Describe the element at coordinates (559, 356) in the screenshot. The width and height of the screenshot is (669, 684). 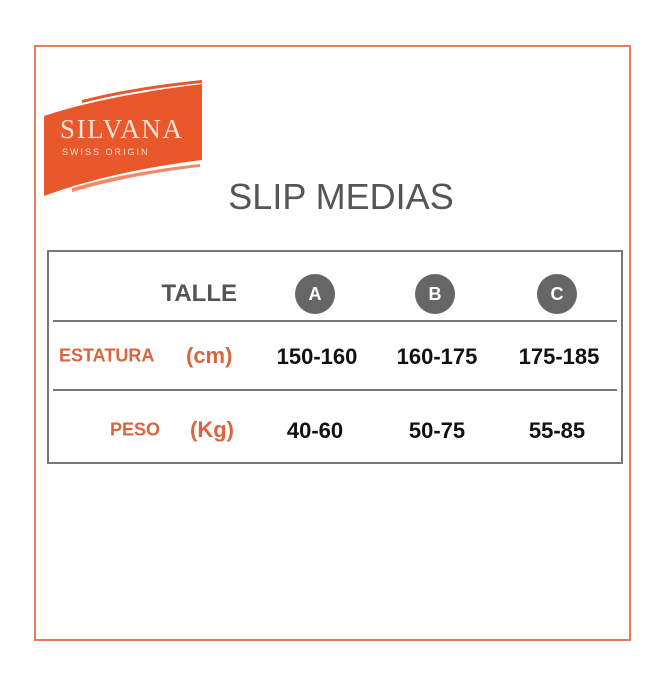
I see `estatura-c: 175-185` at that location.